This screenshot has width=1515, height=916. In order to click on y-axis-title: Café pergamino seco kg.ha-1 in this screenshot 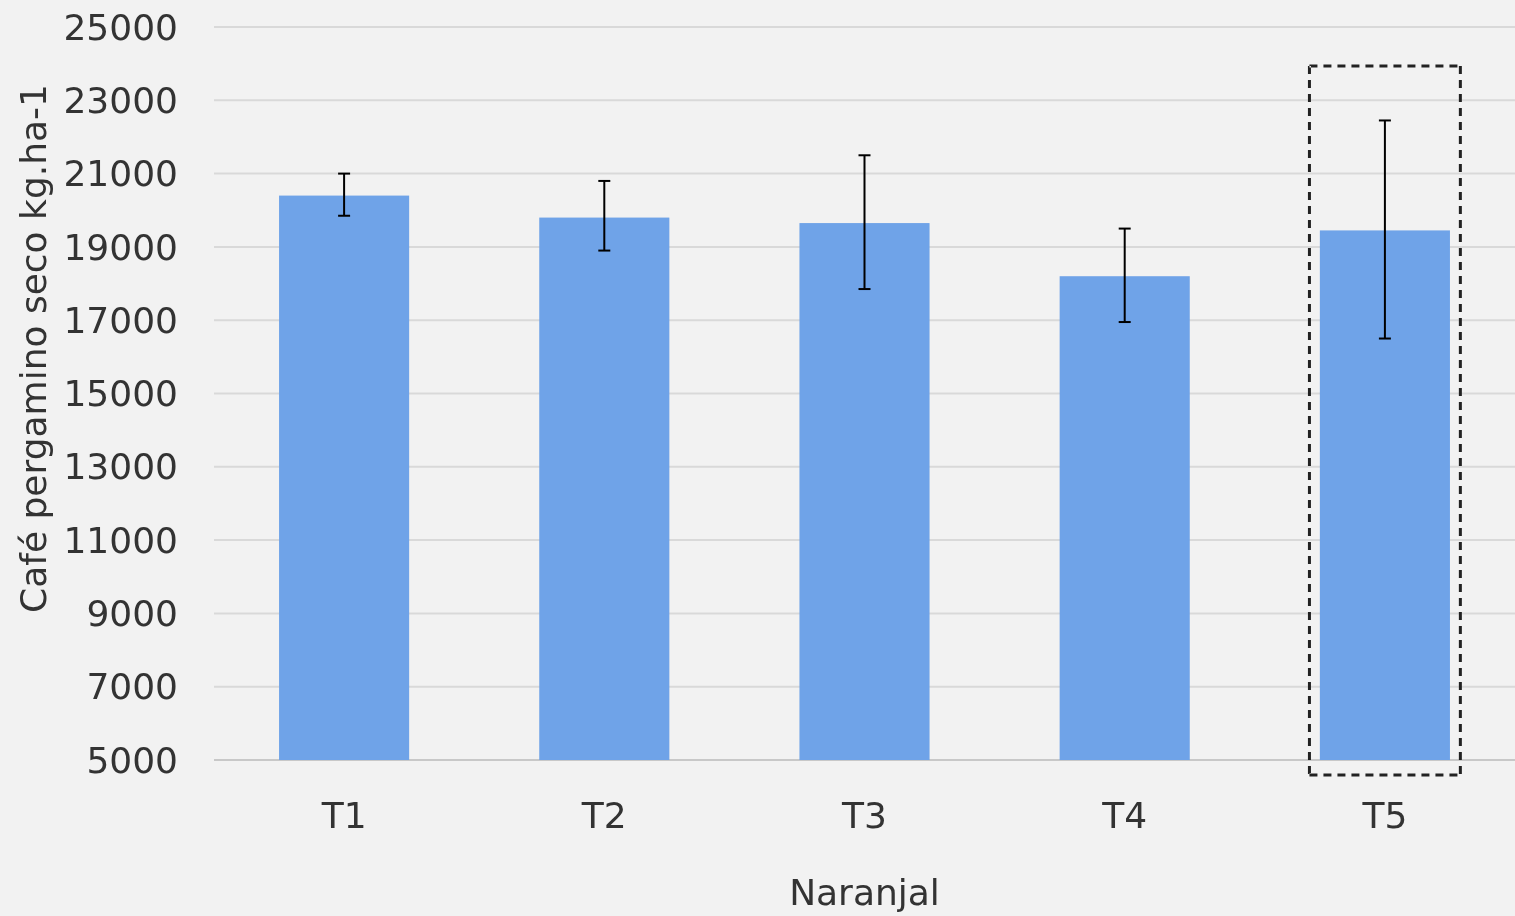, I will do `click(33, 348)`.